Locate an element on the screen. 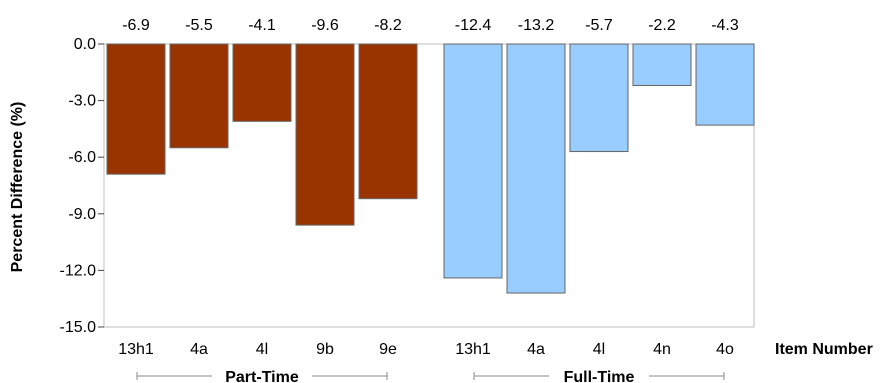  data-label: -4.3 is located at coordinates (725, 25).